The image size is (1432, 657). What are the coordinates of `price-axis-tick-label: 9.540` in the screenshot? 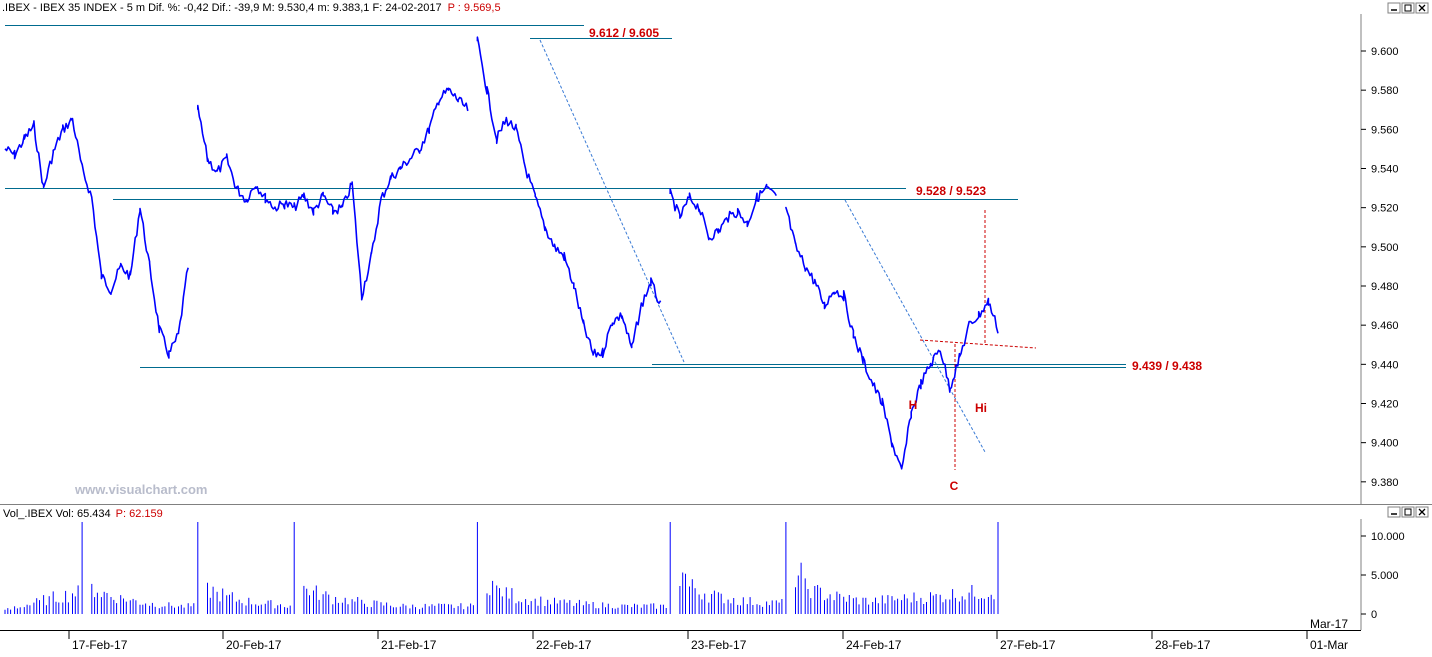 It's located at (1385, 169).